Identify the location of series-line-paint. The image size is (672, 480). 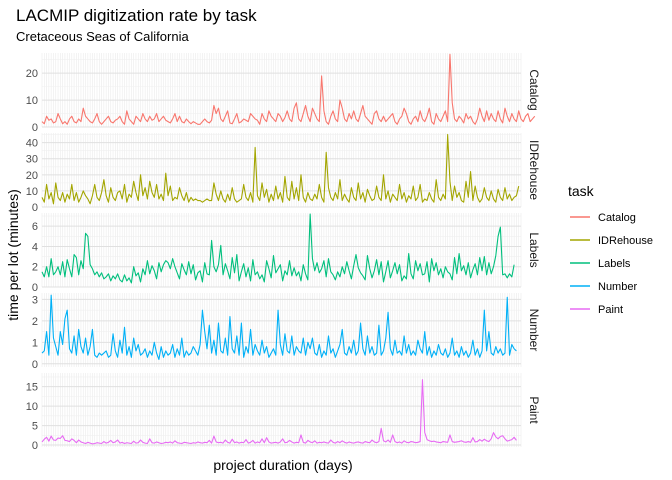
(279, 412).